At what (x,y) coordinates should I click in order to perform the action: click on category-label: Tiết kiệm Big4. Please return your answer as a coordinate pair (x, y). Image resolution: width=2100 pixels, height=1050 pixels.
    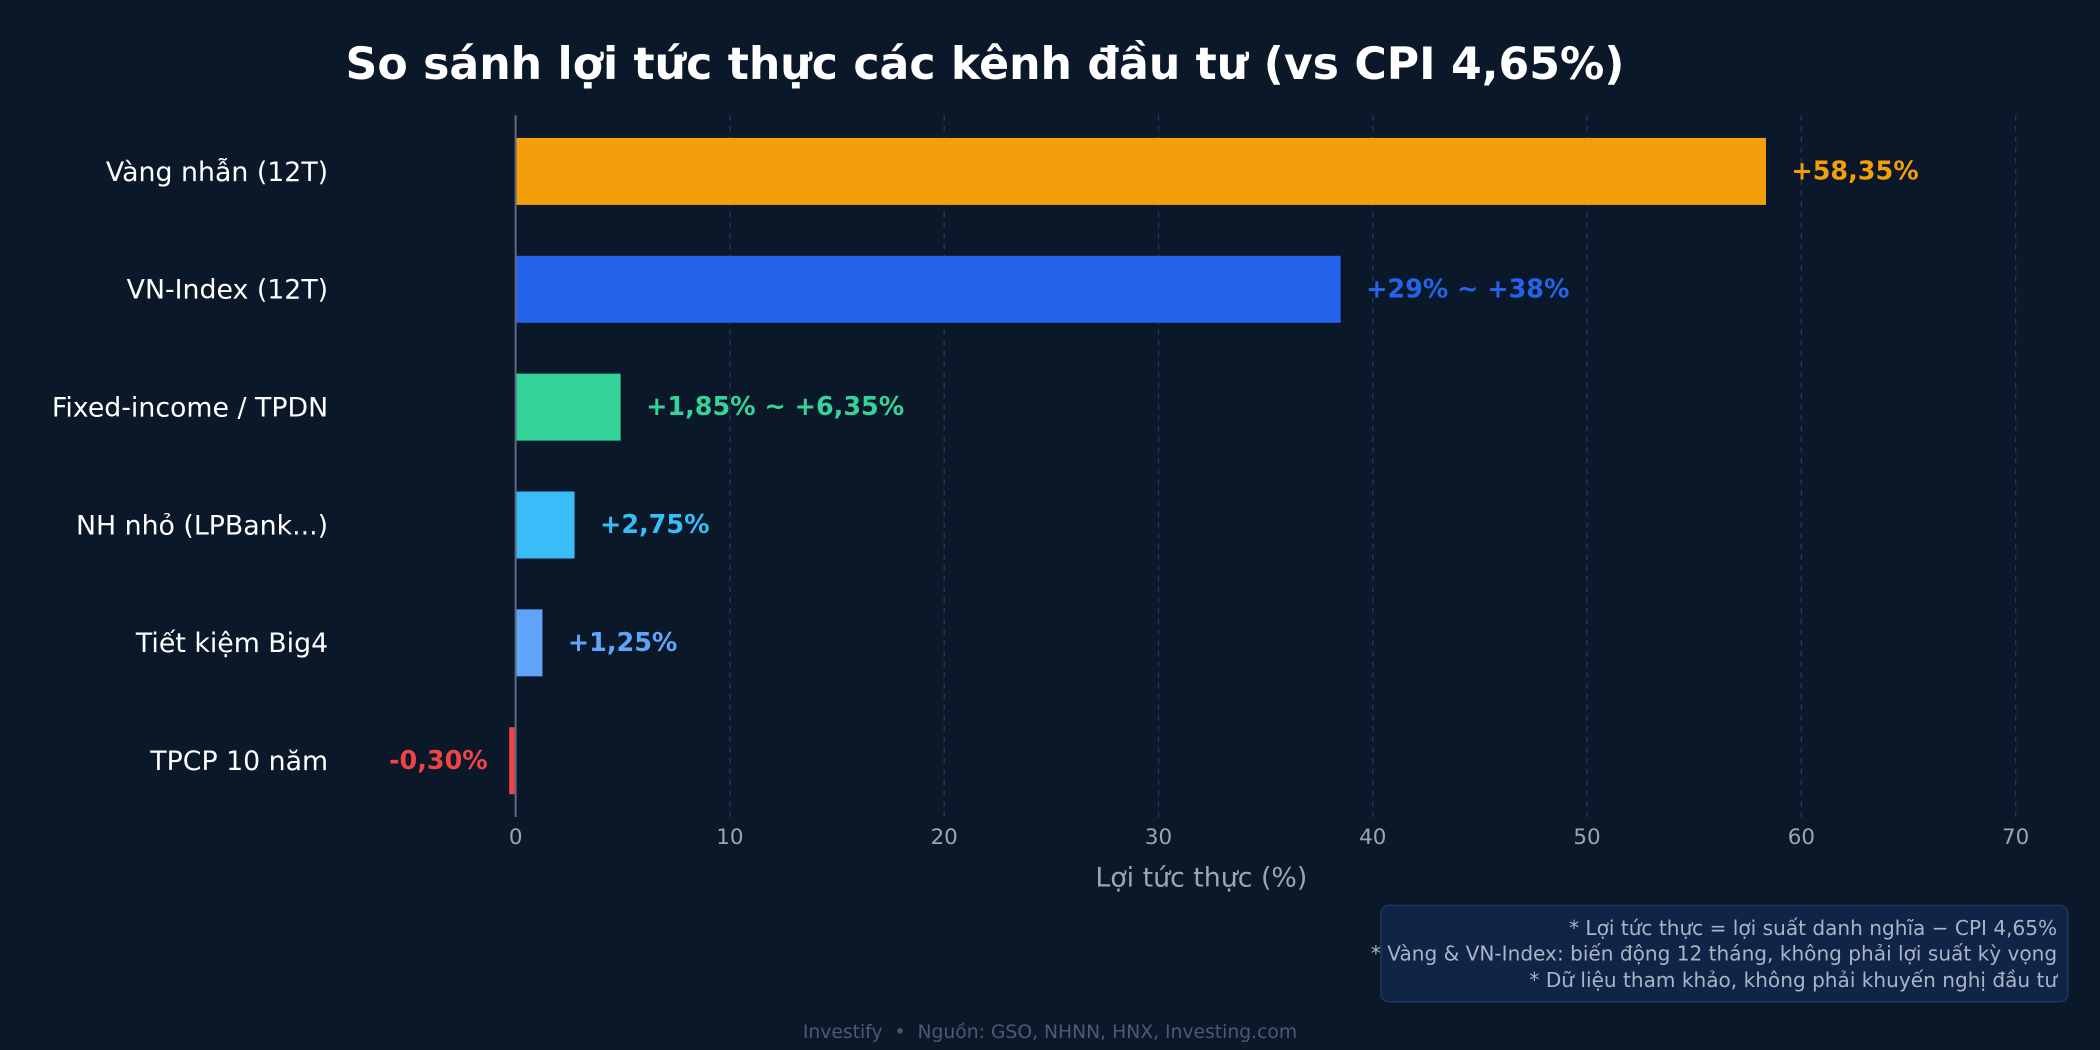
    Looking at the image, I should click on (231, 643).